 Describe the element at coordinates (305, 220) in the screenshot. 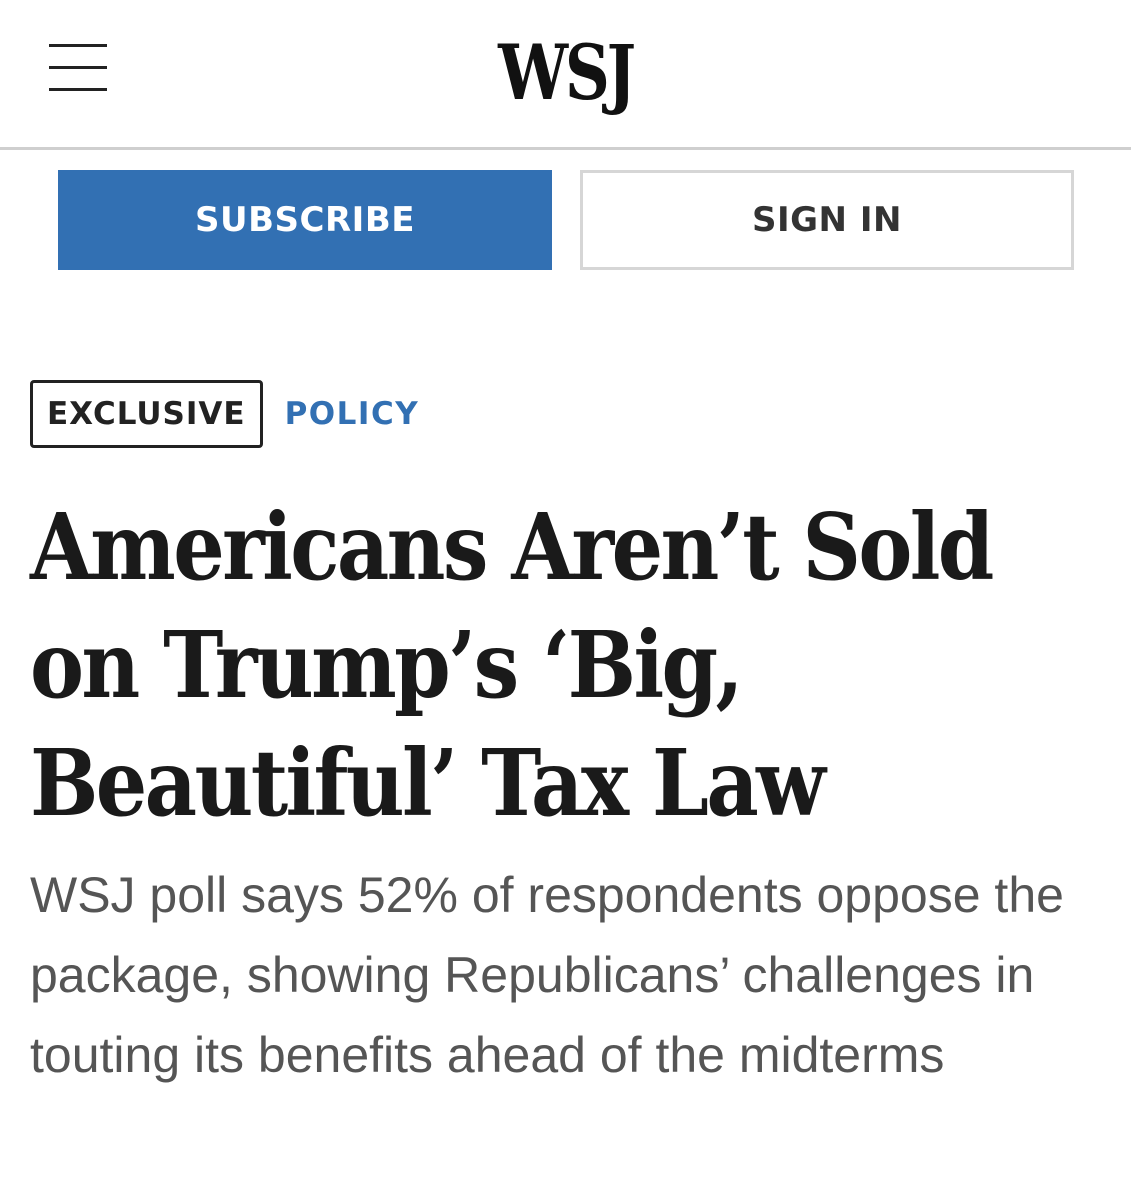

I see `subscribe-button: SUBSCRIBE` at that location.